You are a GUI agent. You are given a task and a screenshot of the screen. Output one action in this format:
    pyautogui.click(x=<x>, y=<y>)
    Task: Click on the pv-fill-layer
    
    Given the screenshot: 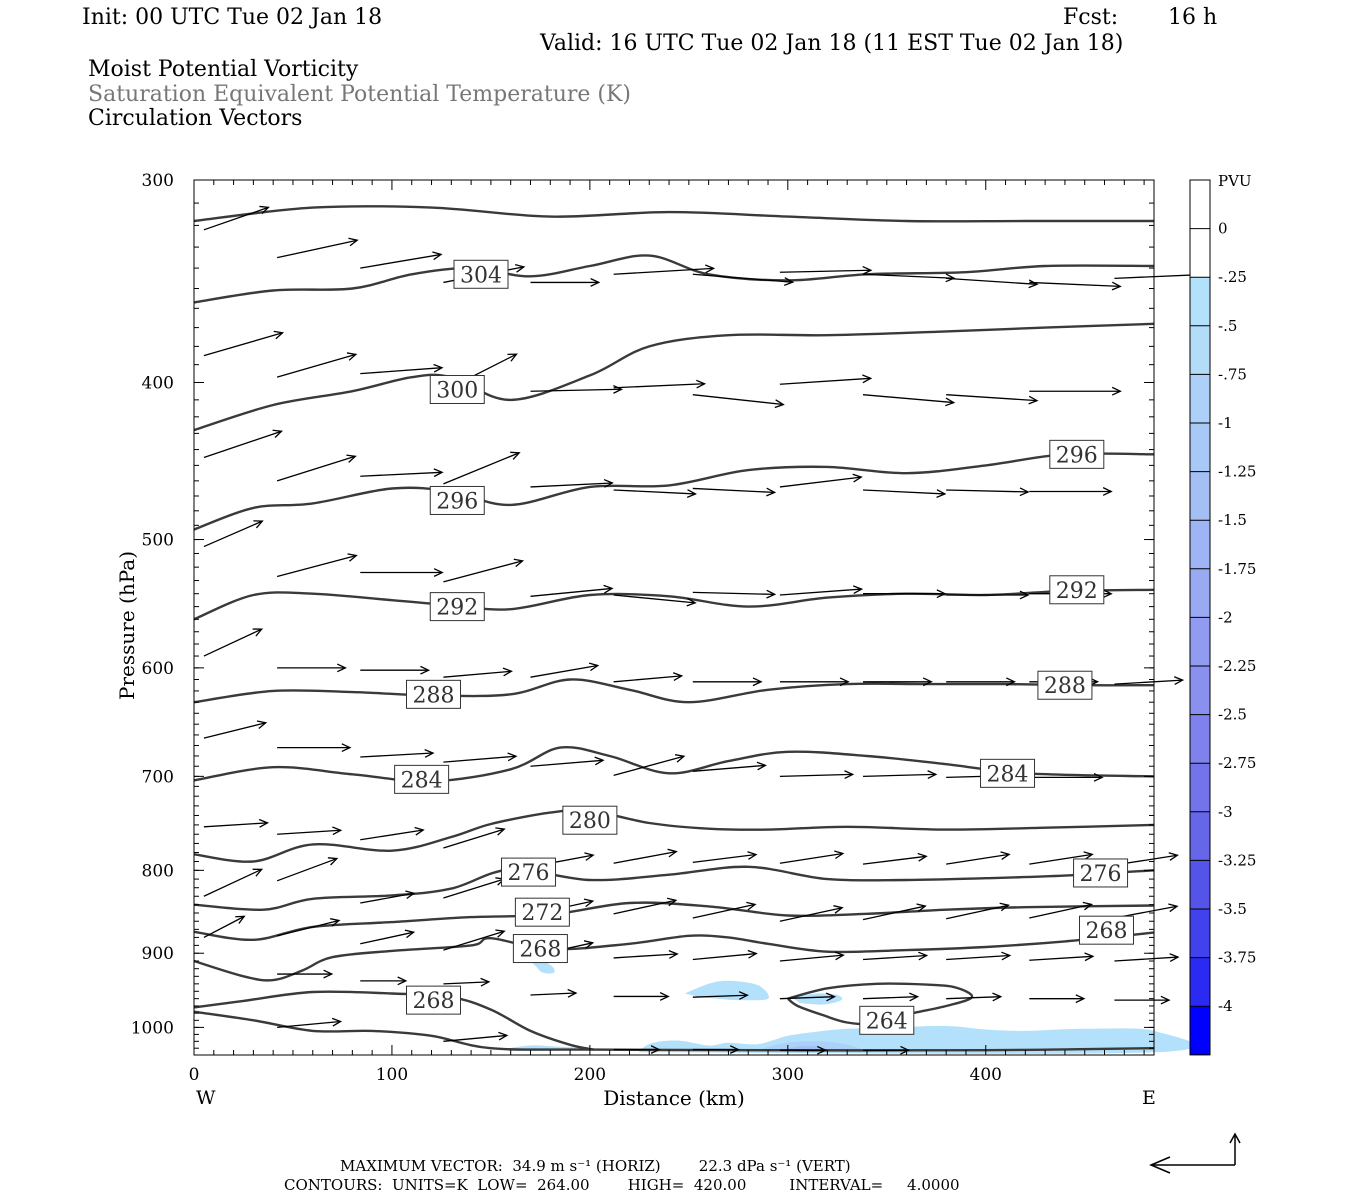 What is the action you would take?
    pyautogui.click(x=847, y=1002)
    